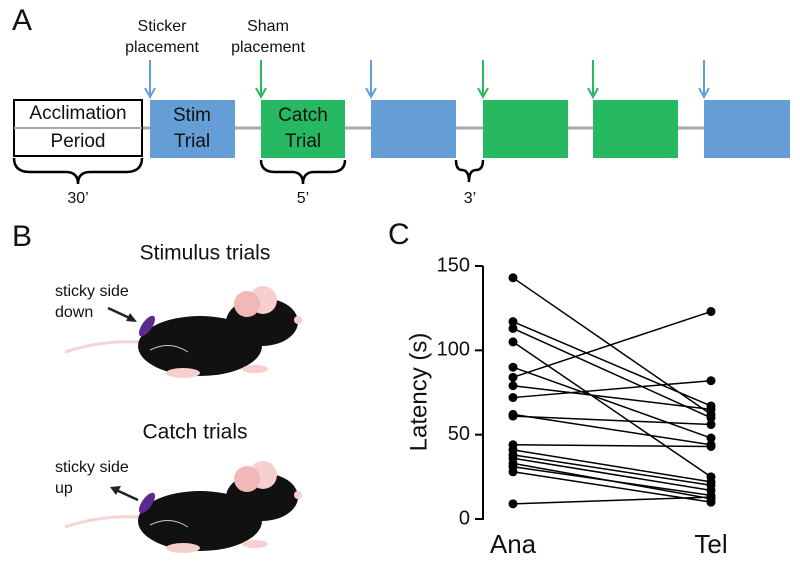 The width and height of the screenshot is (800, 565). What do you see at coordinates (77, 113) in the screenshot?
I see `acclimation-label: Acclimation` at bounding box center [77, 113].